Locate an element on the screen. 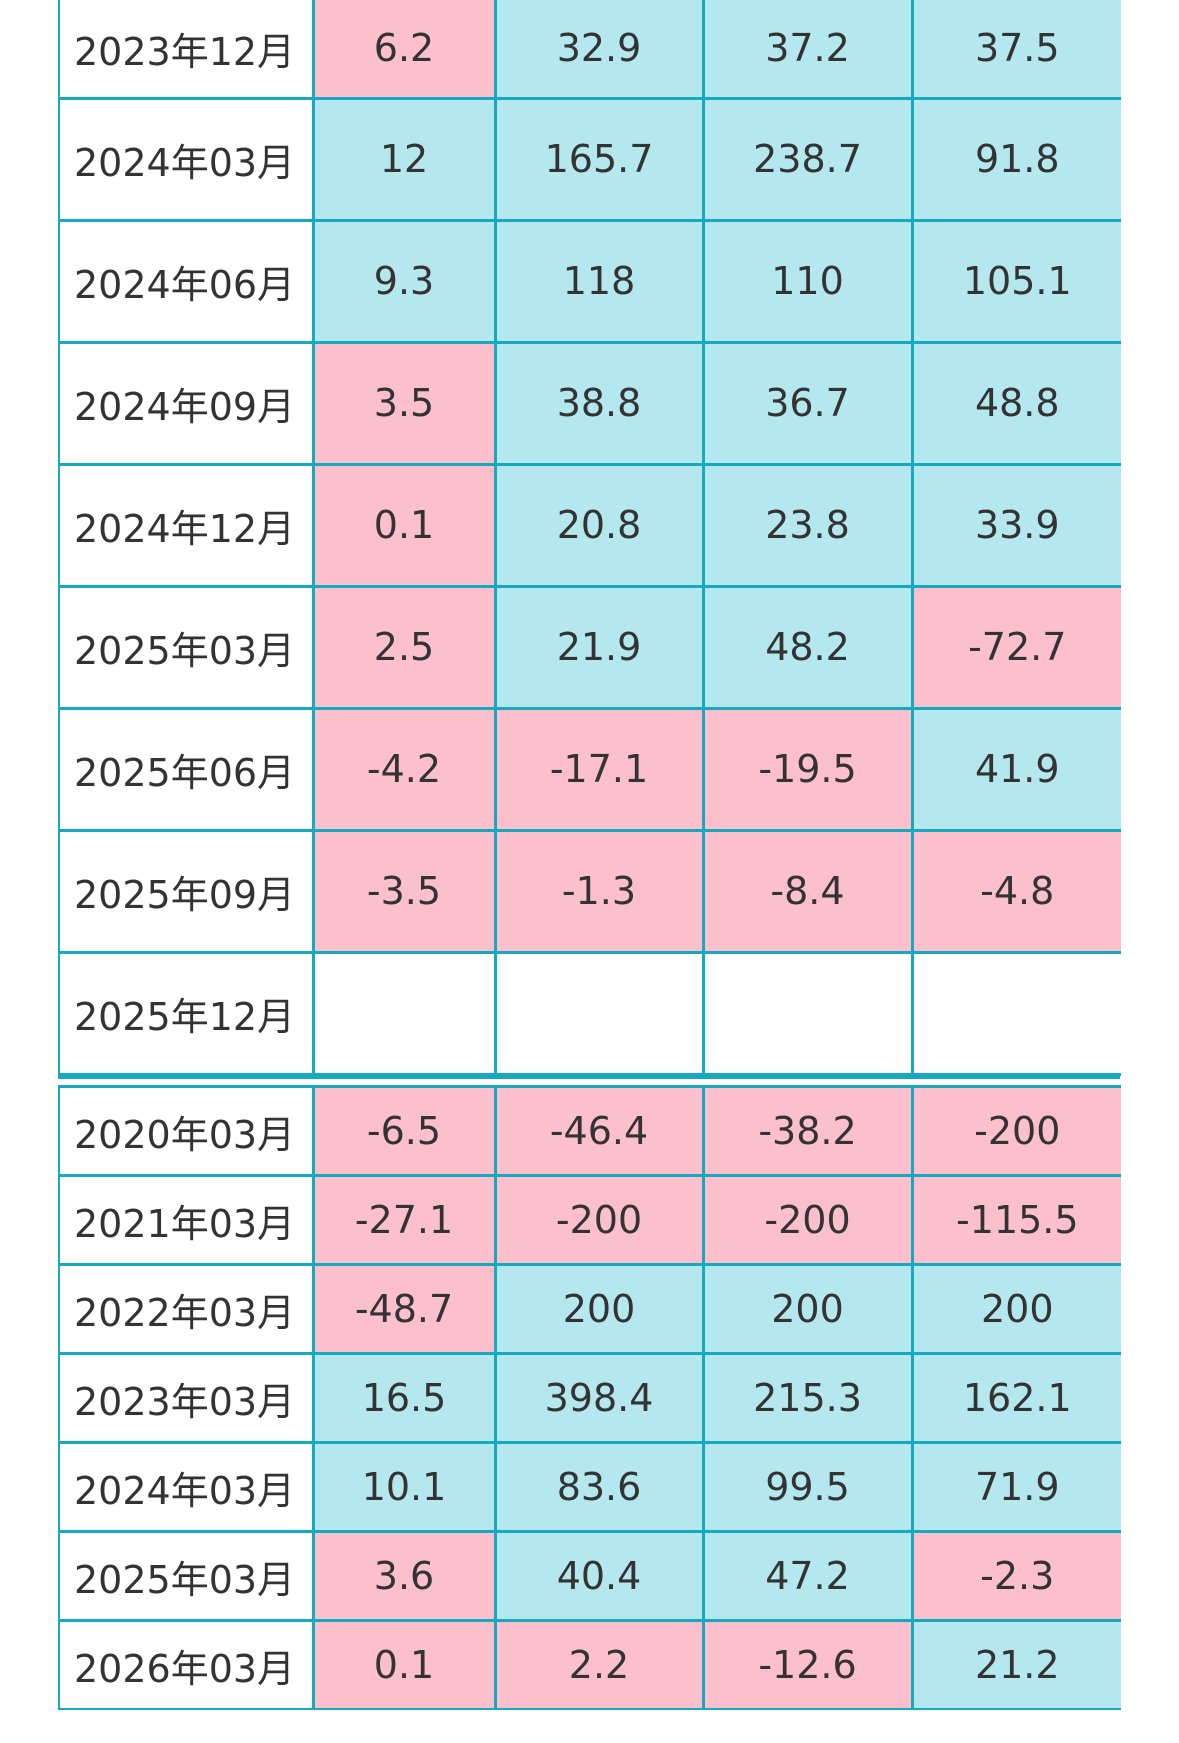 This screenshot has width=1179, height=1743. period-cell: 2023年12月 is located at coordinates (186, 50).